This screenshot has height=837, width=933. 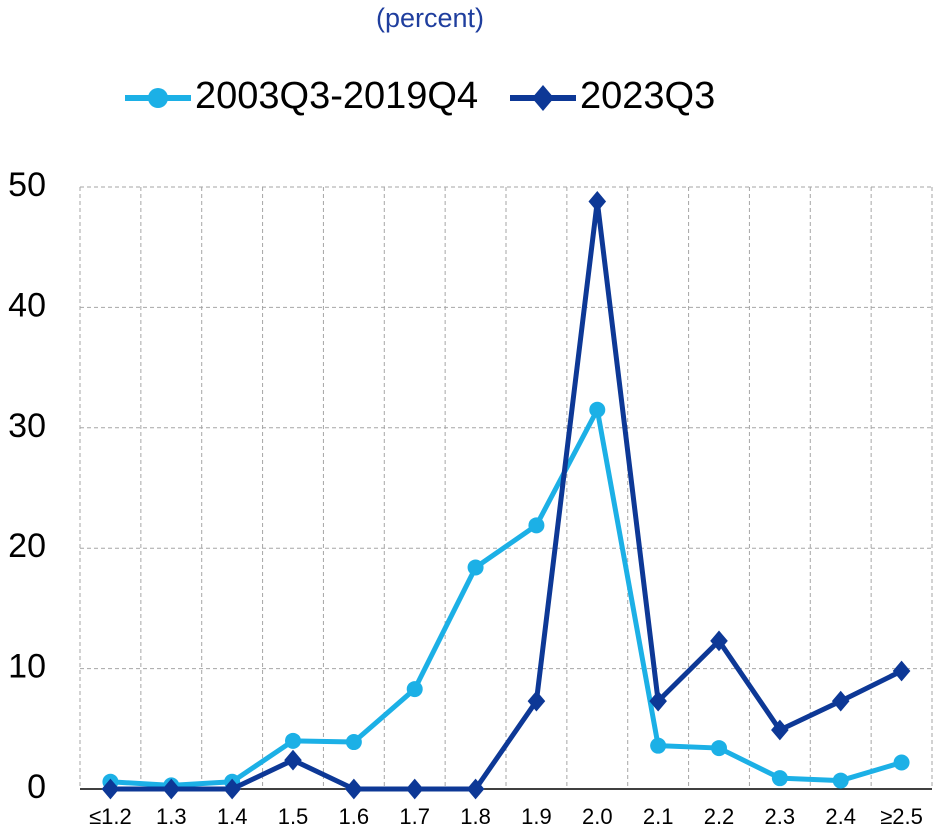 What do you see at coordinates (536, 816) in the screenshot?
I see `x-tick-label: 1.9` at bounding box center [536, 816].